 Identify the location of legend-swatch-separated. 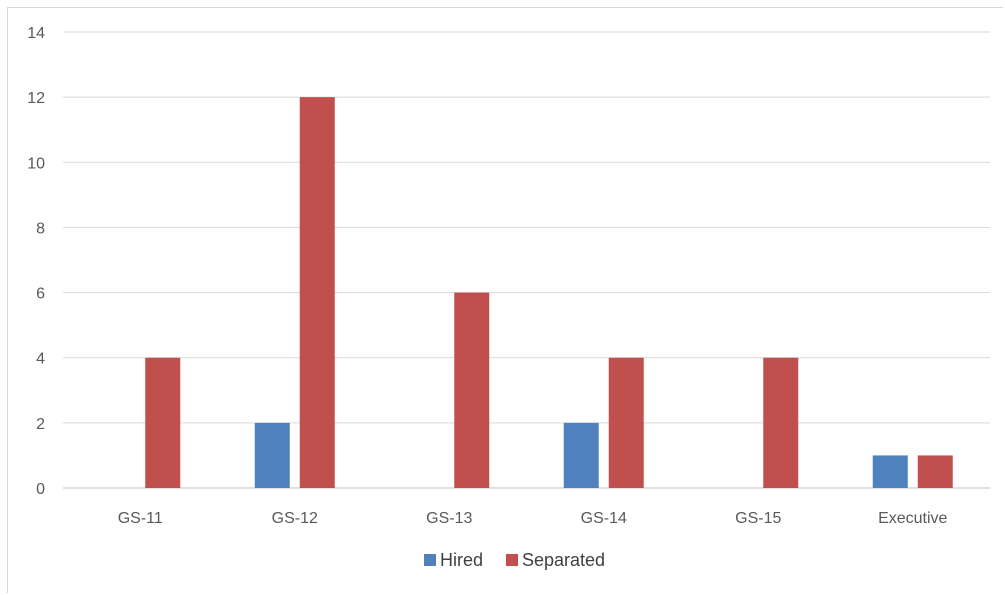
(512, 560).